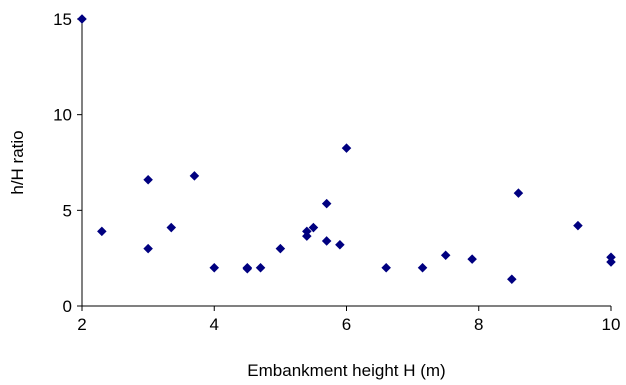 The width and height of the screenshot is (626, 385). I want to click on x-tick-label: 6, so click(346, 324).